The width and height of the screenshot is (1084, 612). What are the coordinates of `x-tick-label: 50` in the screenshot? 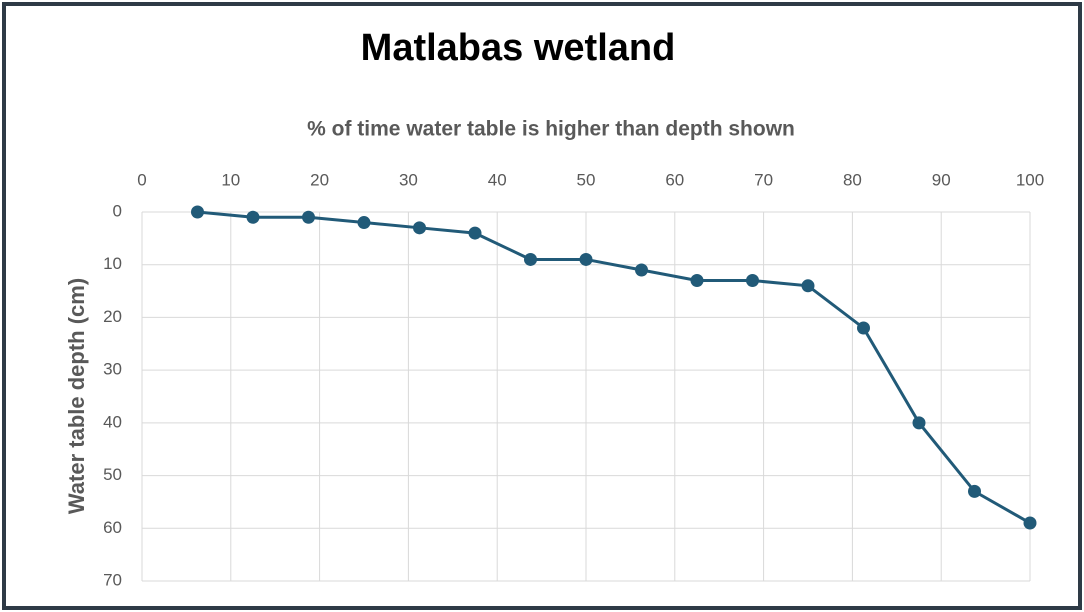 It's located at (586, 179).